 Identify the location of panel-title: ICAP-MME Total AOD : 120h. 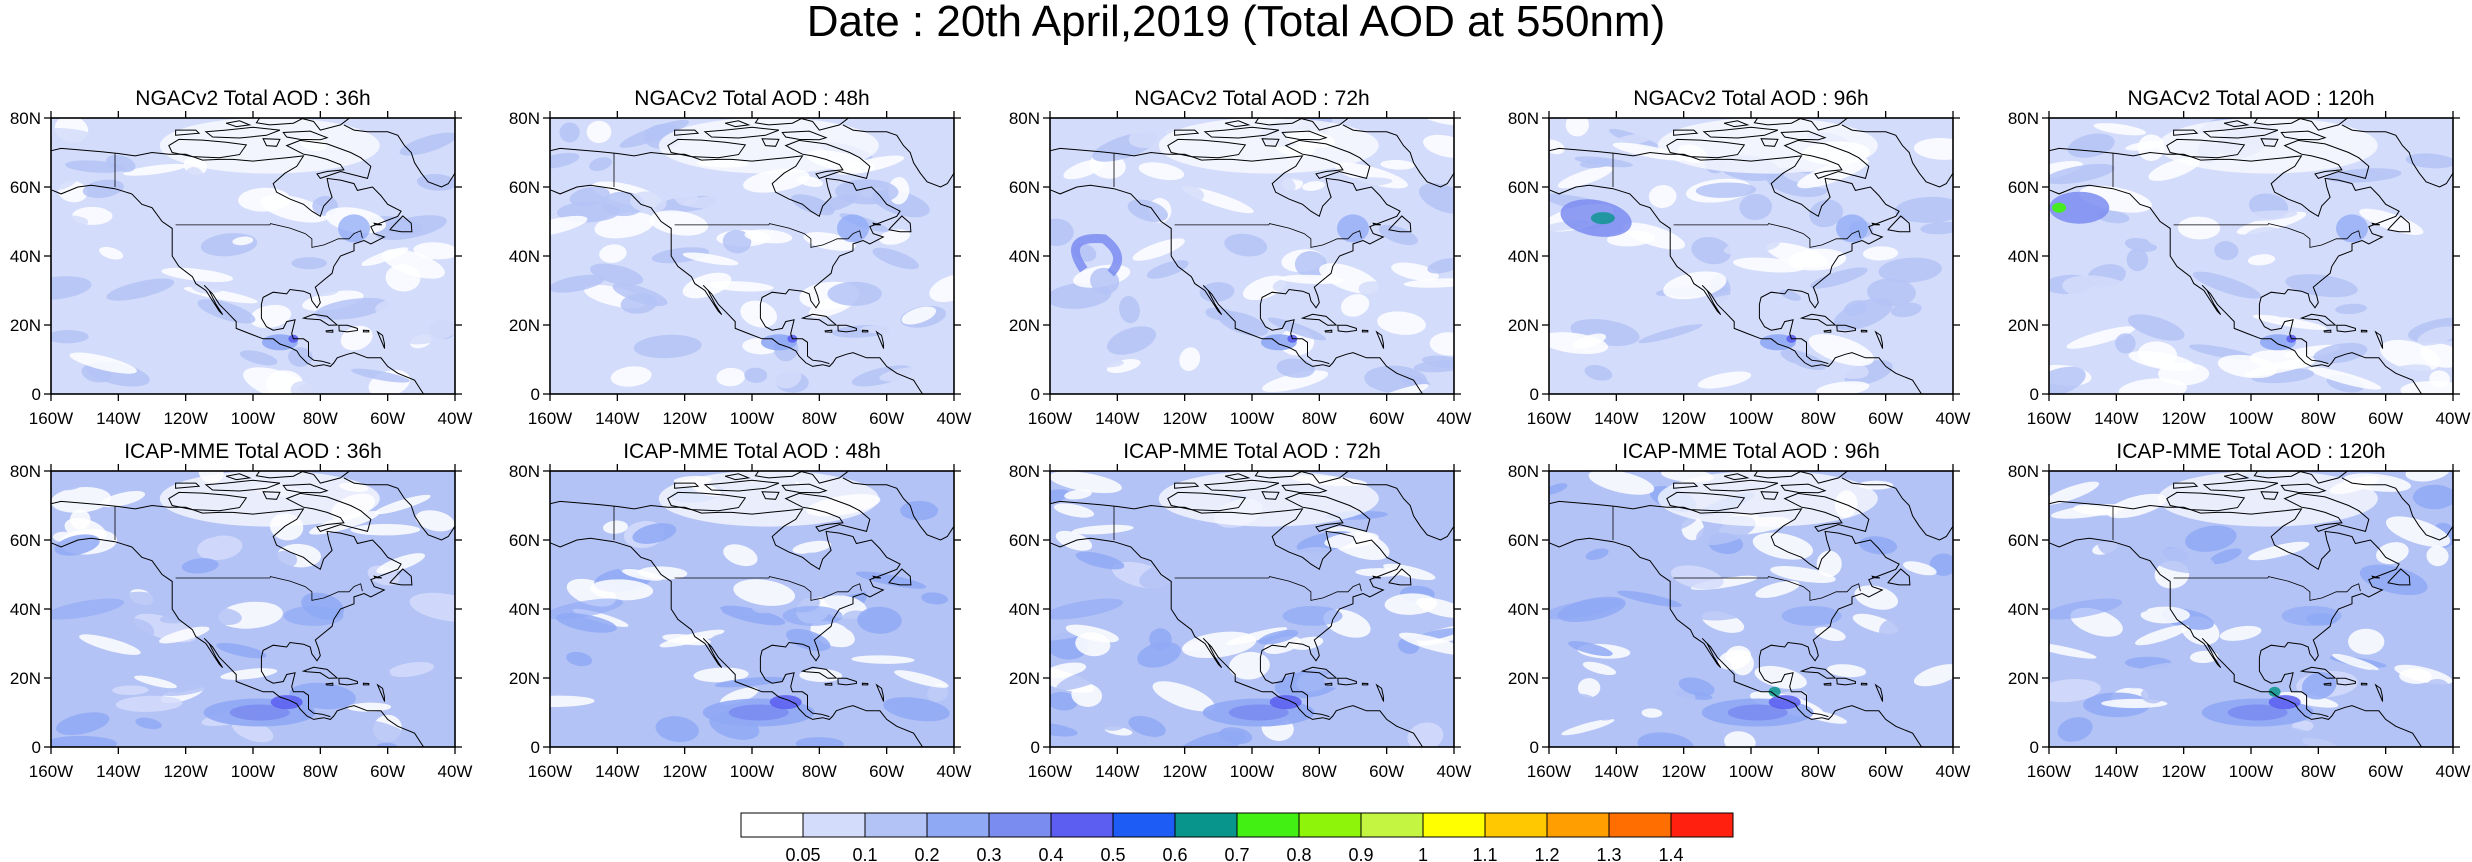
(2250, 451).